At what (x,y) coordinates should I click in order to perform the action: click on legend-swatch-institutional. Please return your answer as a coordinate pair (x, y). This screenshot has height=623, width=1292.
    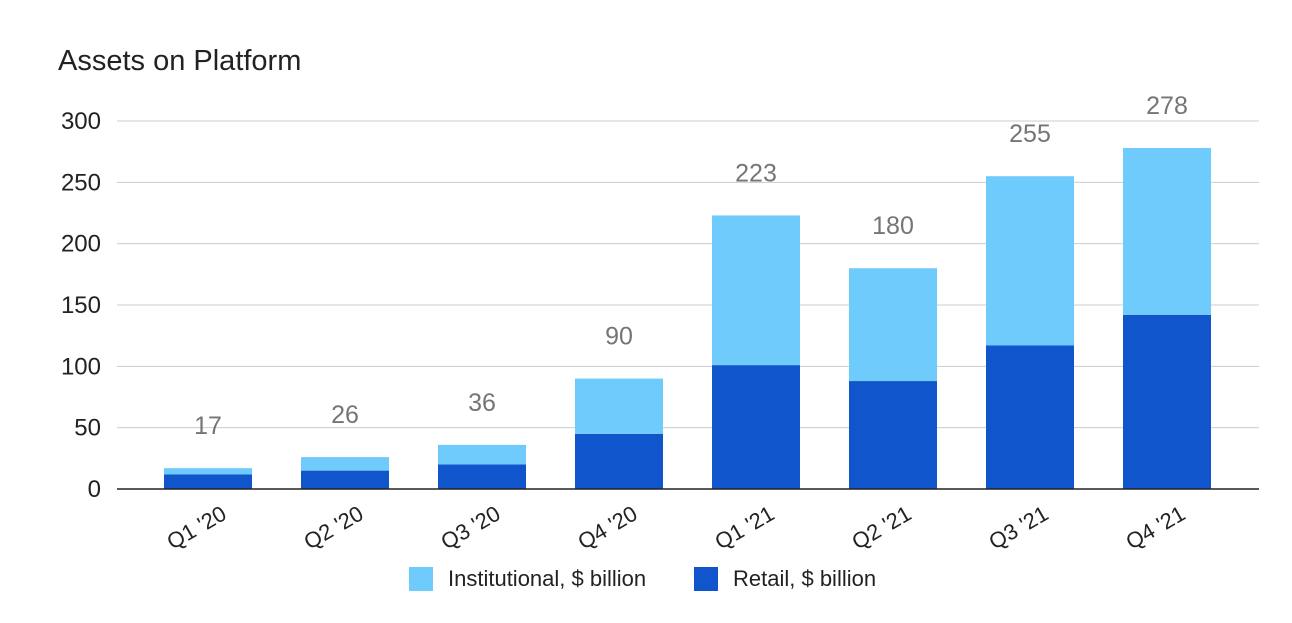
    Looking at the image, I should click on (421, 579).